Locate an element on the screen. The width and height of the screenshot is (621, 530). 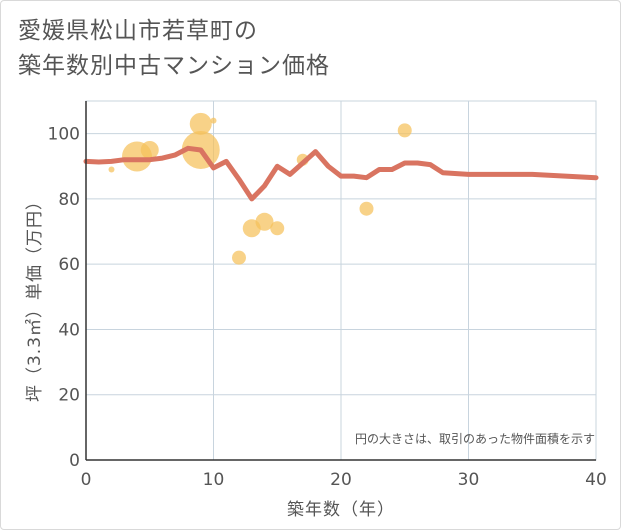
y-tick-label: 100 is located at coordinates (64, 135).